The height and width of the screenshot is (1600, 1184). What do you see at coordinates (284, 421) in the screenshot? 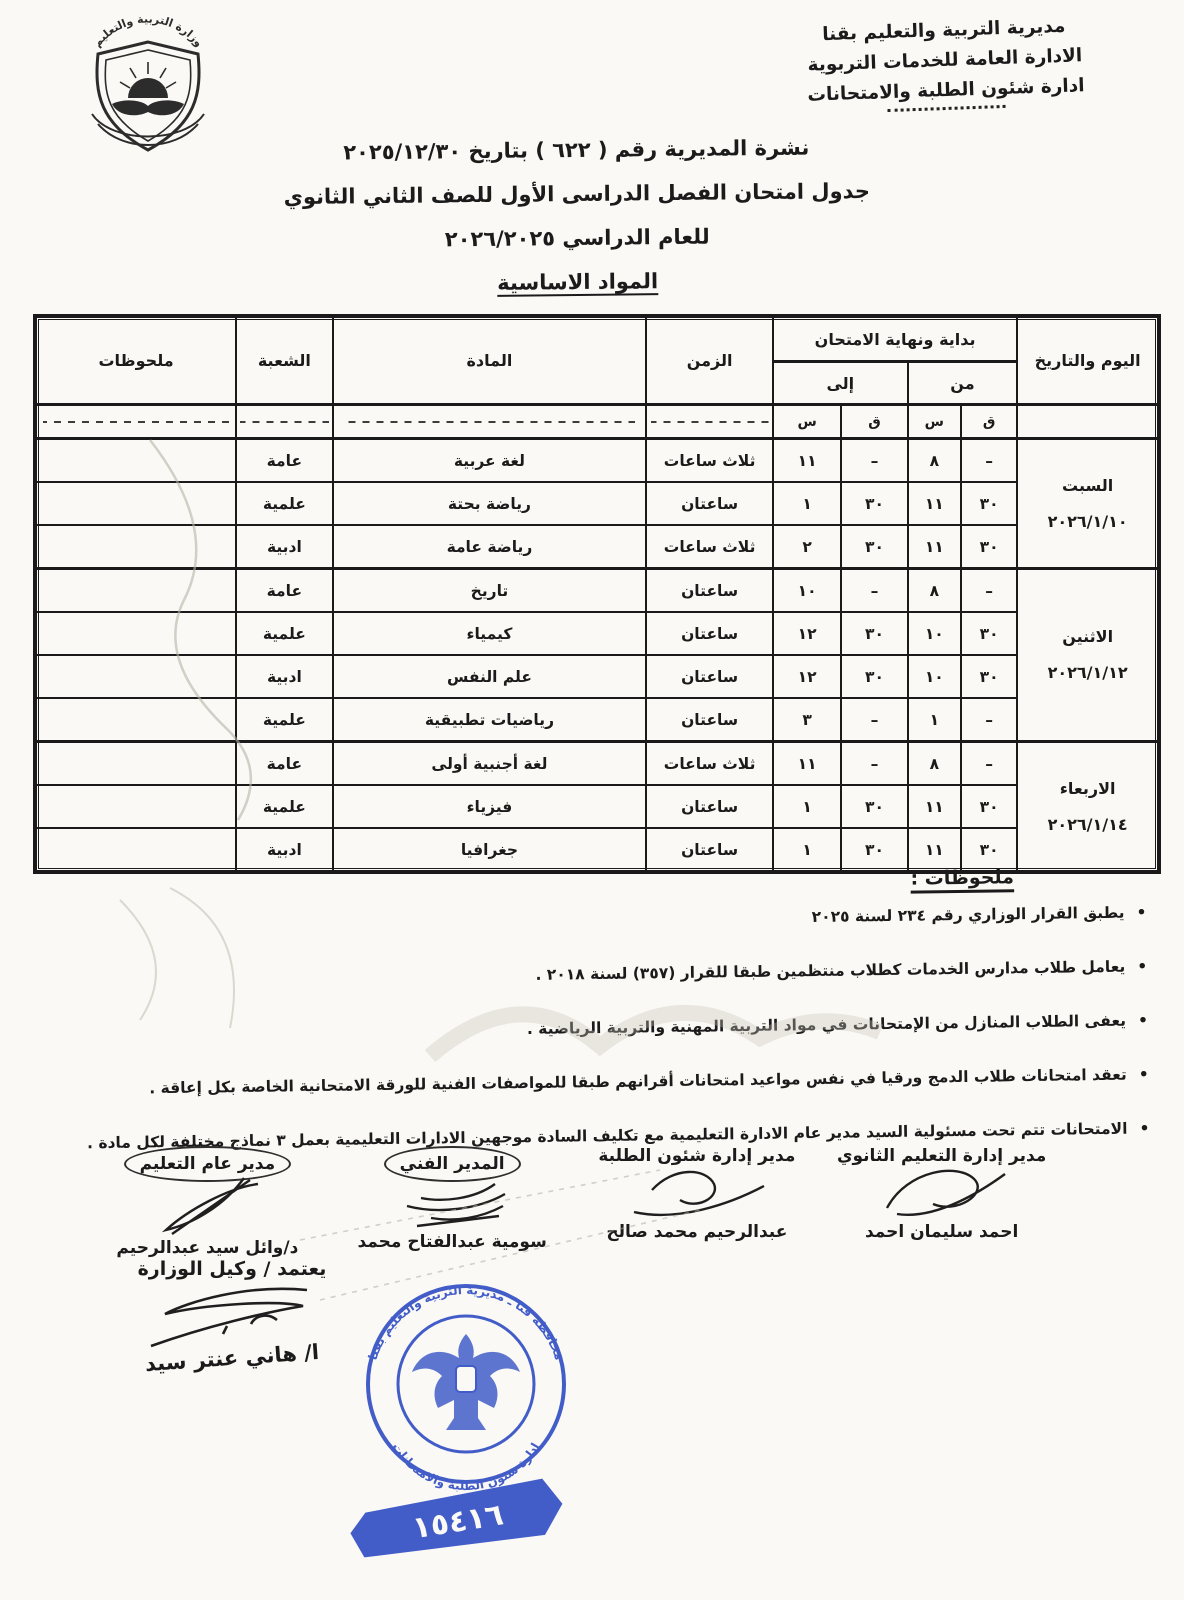
I see `subheader-dash-branch` at bounding box center [284, 421].